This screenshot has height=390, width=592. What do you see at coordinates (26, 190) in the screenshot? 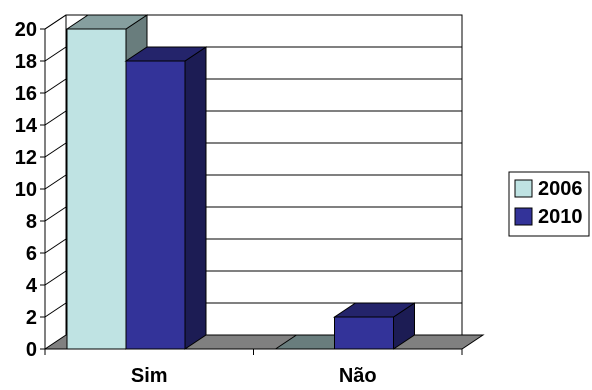
I see `y-tick-label: 10` at bounding box center [26, 190].